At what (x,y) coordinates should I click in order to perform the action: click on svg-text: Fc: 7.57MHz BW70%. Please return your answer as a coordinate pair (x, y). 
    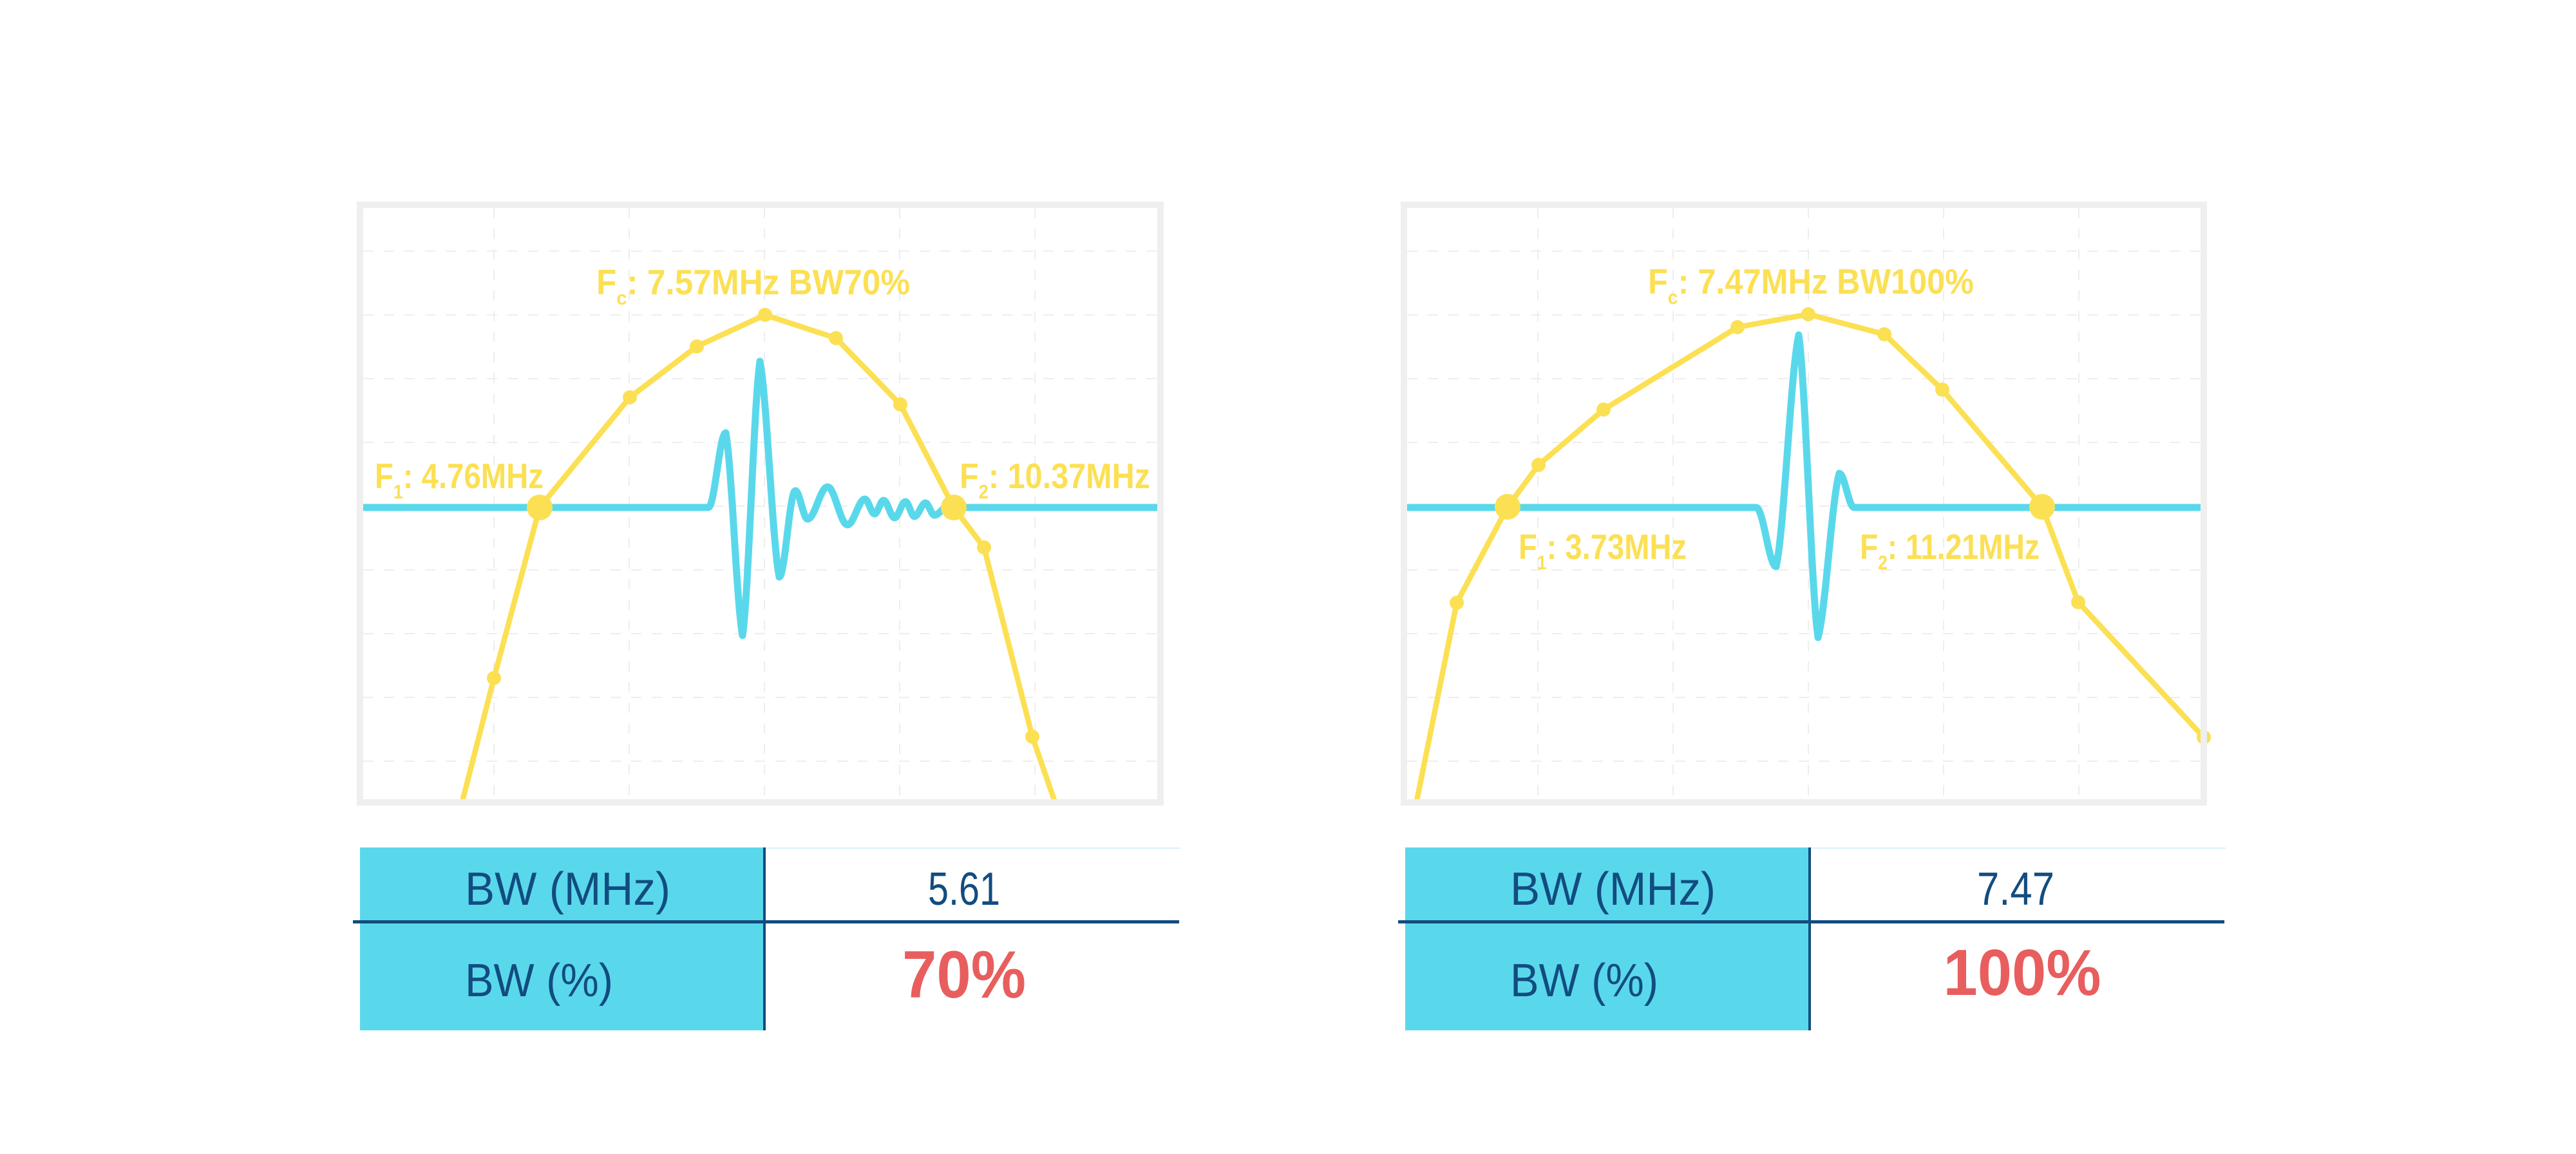
    Looking at the image, I should click on (753, 285).